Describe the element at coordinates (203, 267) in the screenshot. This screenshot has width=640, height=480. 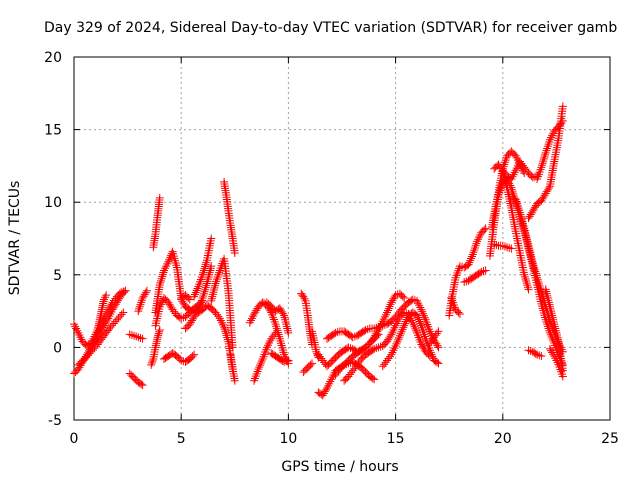
I see `series-arc14` at that location.